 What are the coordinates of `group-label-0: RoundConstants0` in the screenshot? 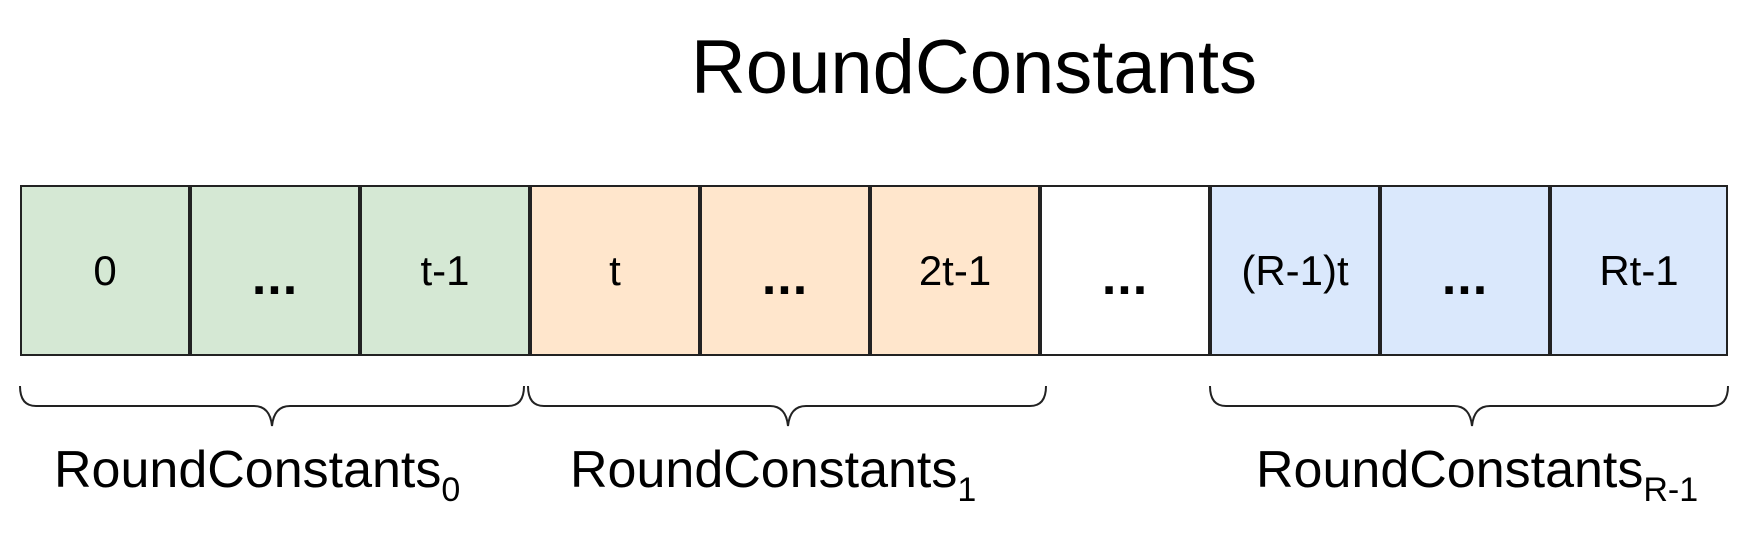 It's located at (257, 473).